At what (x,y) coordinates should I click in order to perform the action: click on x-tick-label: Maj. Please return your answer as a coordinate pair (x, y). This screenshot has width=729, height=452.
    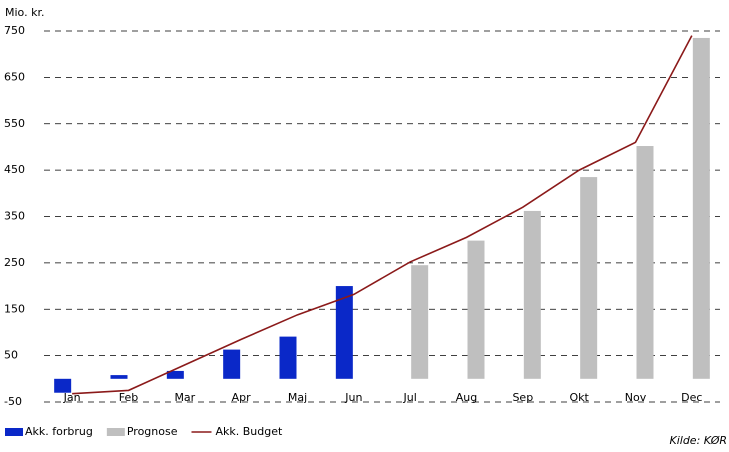
    Looking at the image, I should click on (297, 397).